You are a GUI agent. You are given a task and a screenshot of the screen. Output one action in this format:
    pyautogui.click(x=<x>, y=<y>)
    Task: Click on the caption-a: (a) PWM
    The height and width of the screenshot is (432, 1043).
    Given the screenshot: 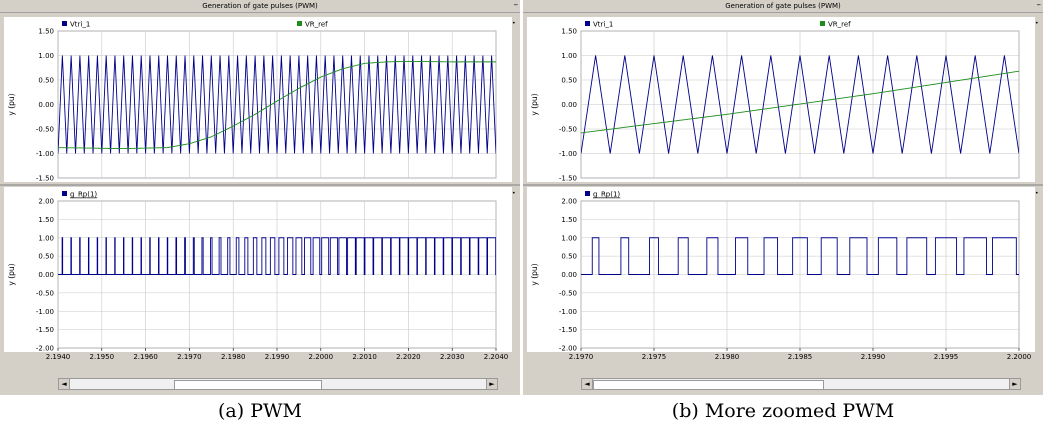 What is the action you would take?
    pyautogui.click(x=260, y=411)
    